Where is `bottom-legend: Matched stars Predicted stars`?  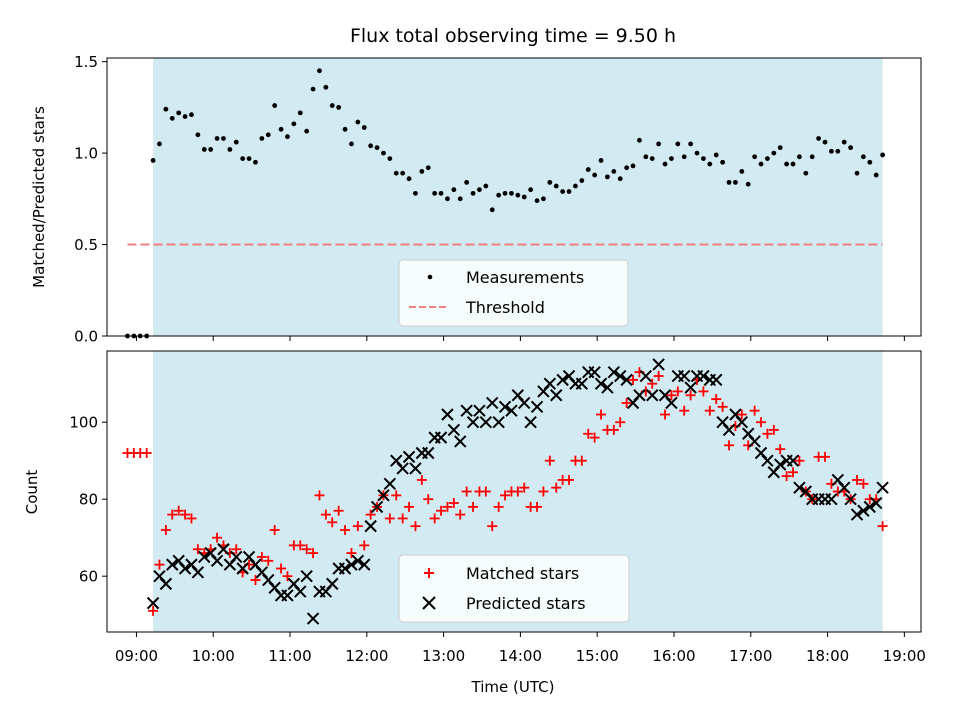
bottom-legend: Matched stars Predicted stars is located at coordinates (514, 588).